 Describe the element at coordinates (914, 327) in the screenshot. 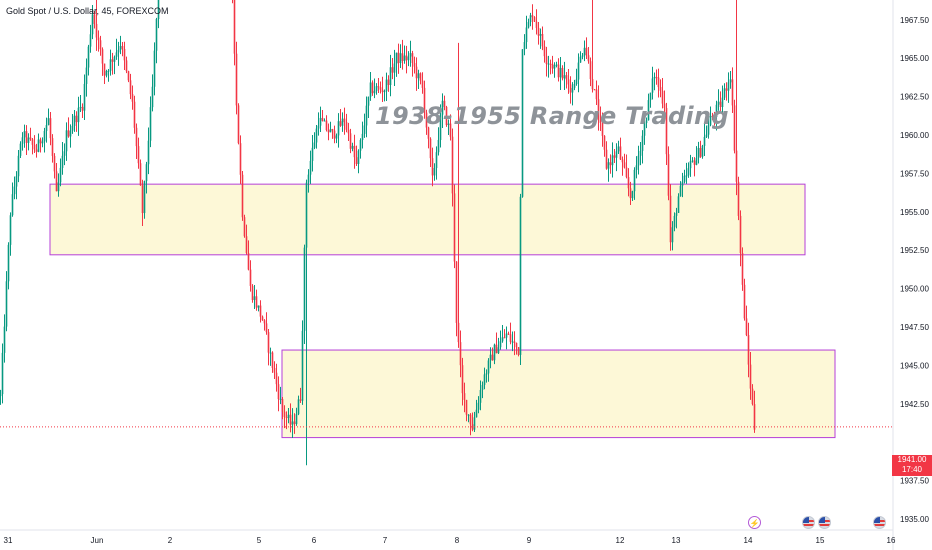

I see `y-tick-label: 1947.50` at that location.